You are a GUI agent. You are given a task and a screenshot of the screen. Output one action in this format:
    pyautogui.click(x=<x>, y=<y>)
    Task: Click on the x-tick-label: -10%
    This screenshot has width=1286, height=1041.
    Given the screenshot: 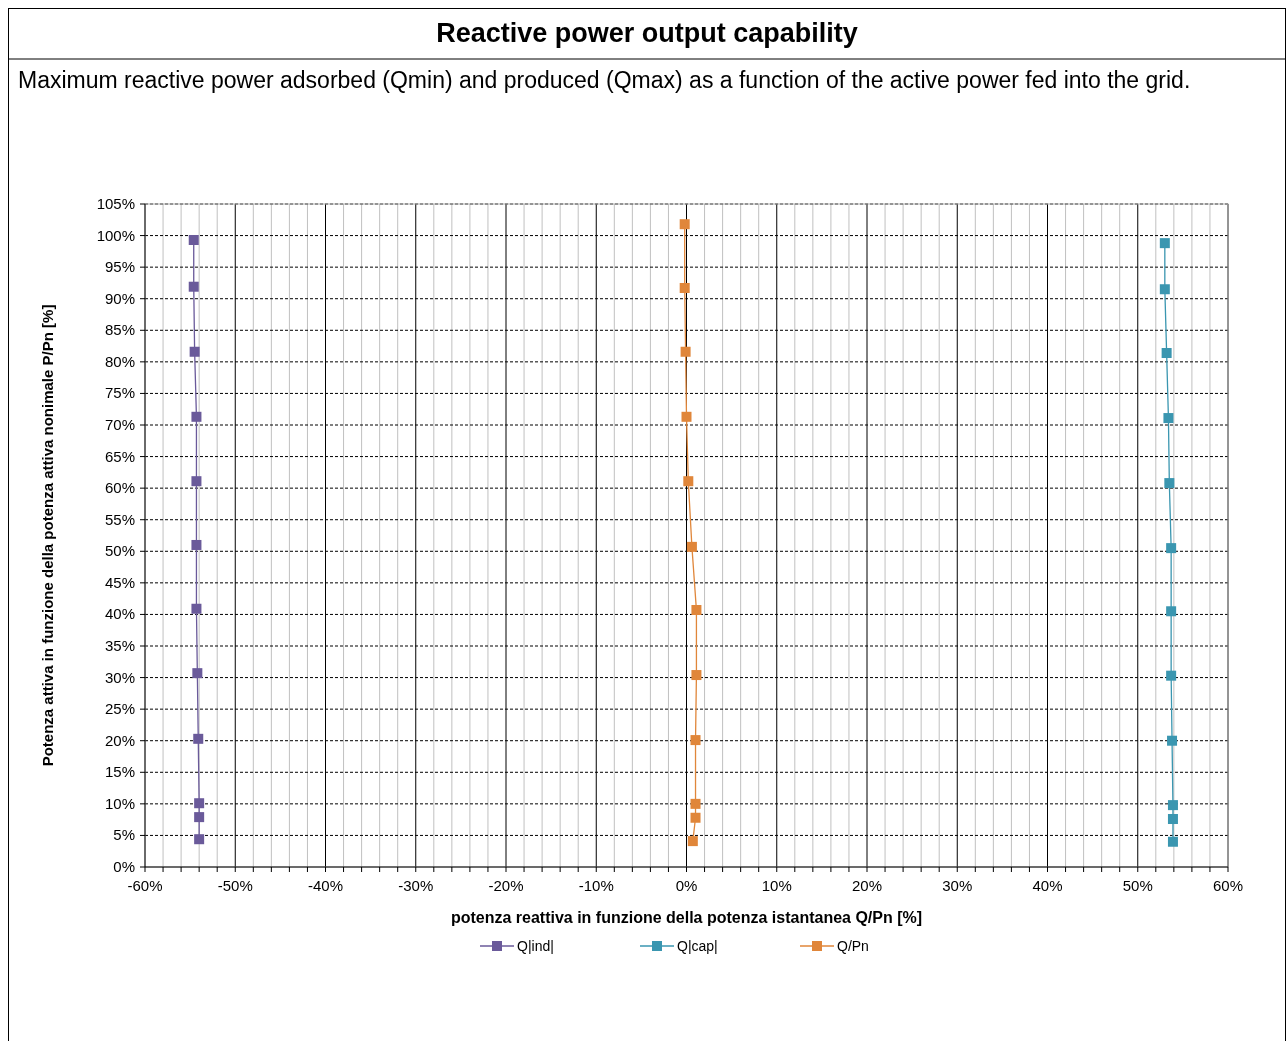 What is the action you would take?
    pyautogui.click(x=596, y=885)
    